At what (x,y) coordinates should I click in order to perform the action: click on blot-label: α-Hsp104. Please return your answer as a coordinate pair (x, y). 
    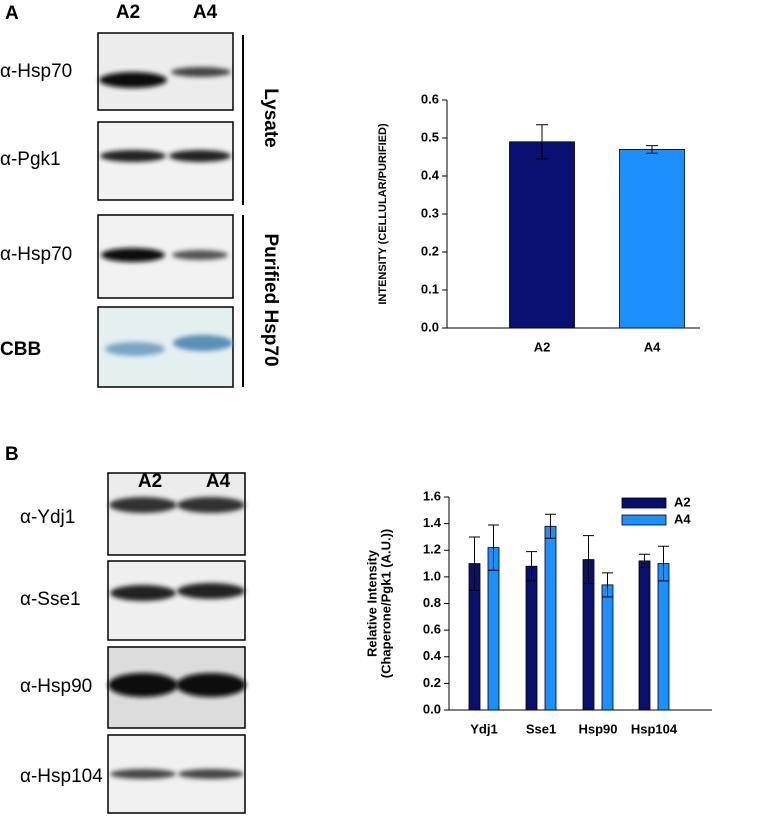
    Looking at the image, I should click on (61, 776).